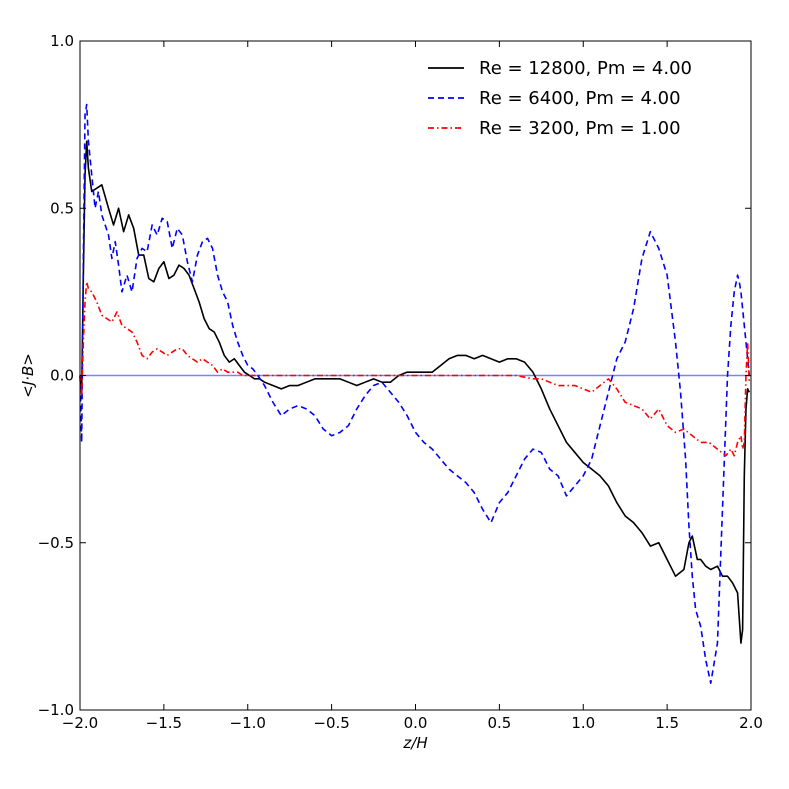 The image size is (789, 789). I want to click on y-tick-label: 0.0, so click(62, 376).